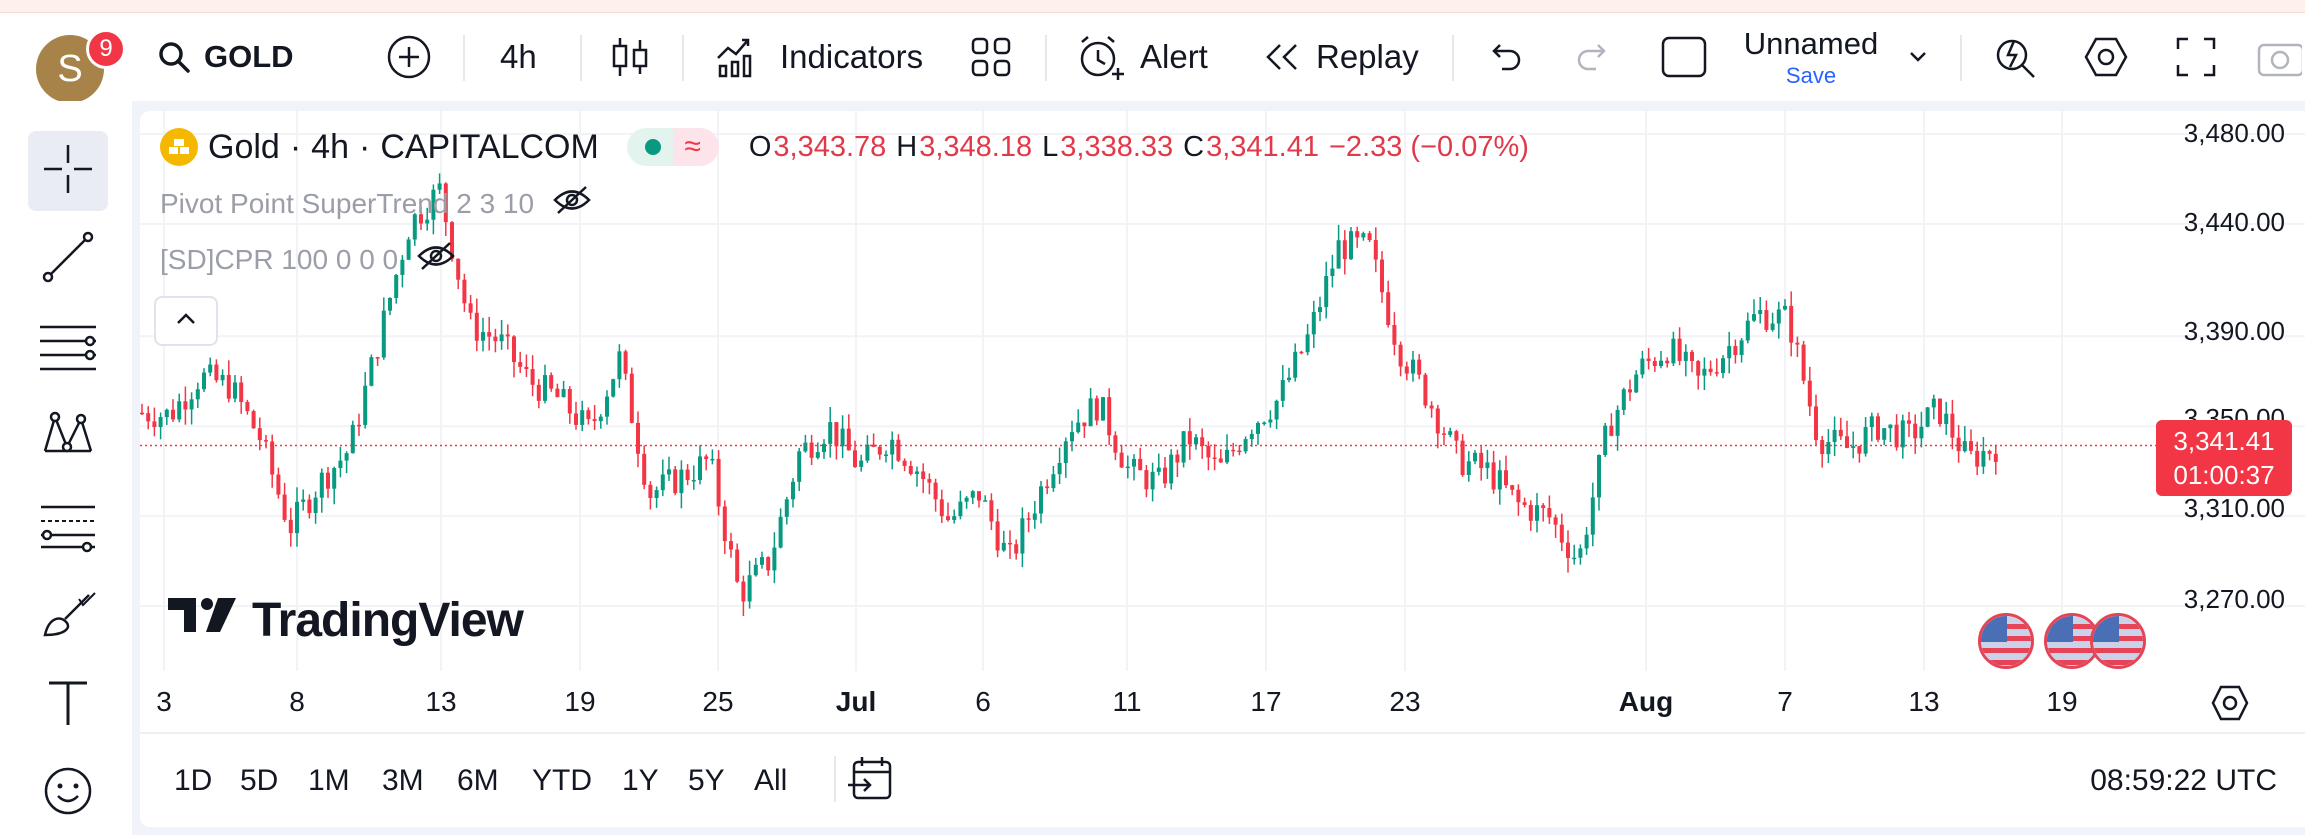  Describe the element at coordinates (478, 780) in the screenshot. I see `range-button-6m: 6M` at that location.